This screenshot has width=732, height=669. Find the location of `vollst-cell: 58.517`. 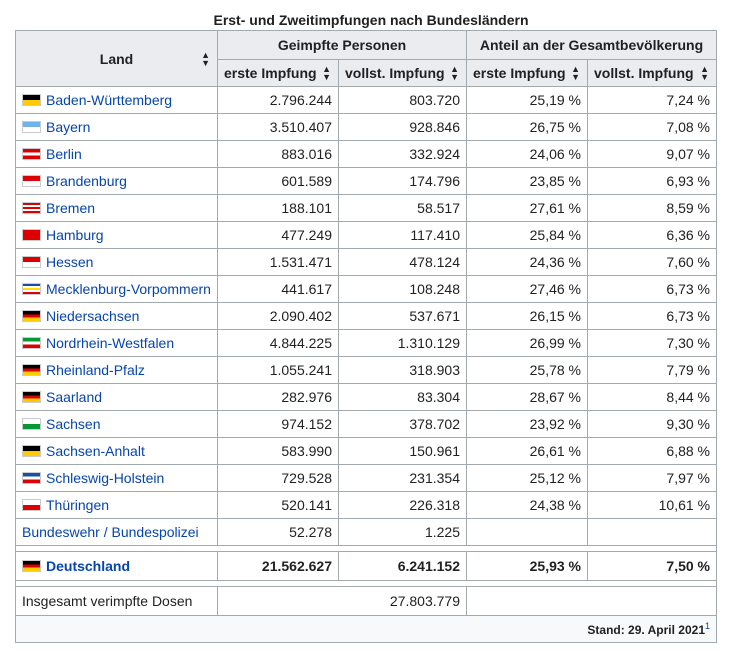

vollst-cell: 58.517 is located at coordinates (402, 208).